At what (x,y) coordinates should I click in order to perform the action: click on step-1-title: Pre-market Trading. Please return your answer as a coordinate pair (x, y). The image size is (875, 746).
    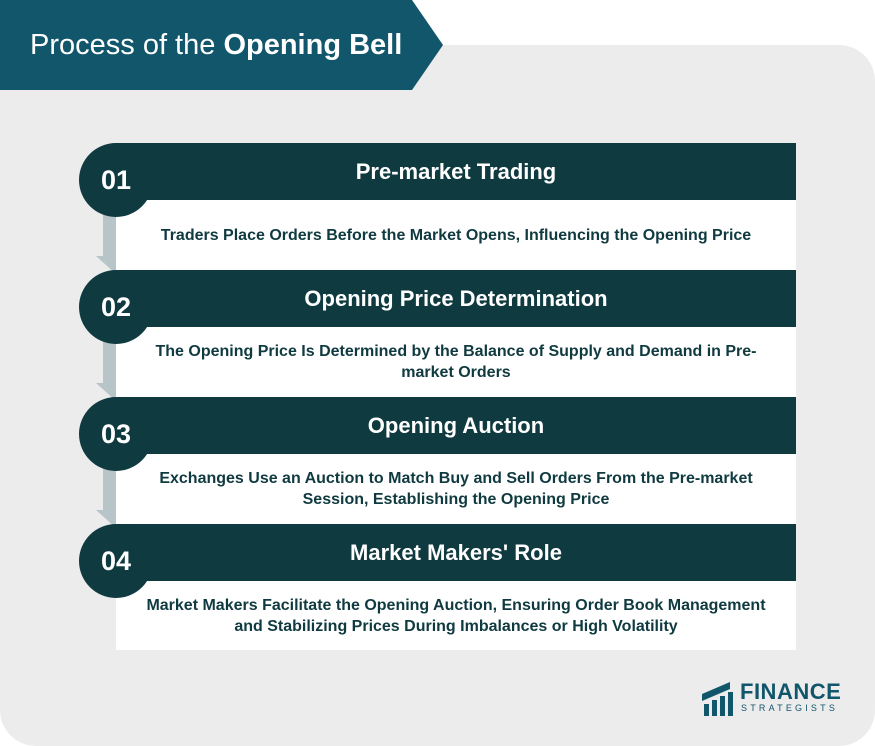
    Looking at the image, I should click on (456, 171).